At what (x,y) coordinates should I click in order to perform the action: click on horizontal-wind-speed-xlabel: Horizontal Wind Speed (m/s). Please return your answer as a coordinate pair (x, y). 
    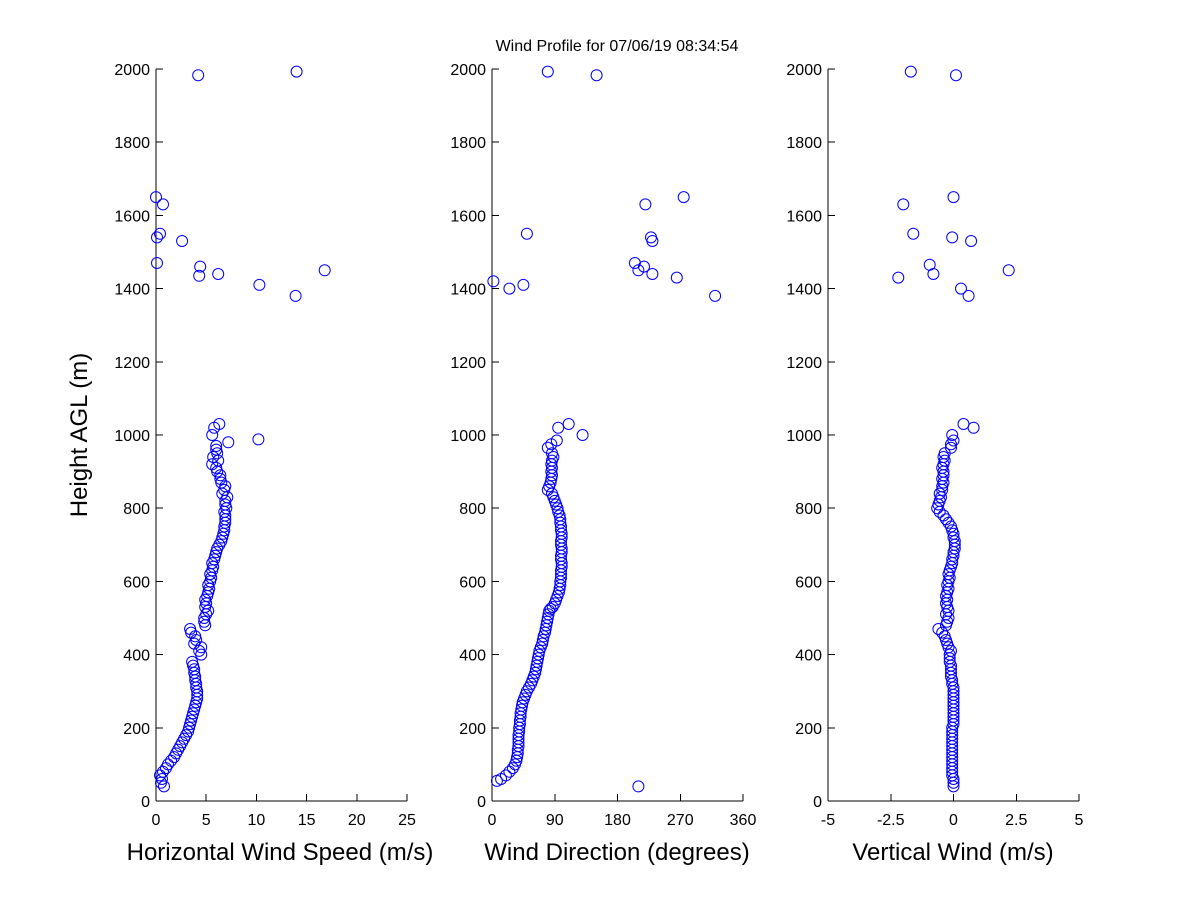
    Looking at the image, I should click on (280, 852).